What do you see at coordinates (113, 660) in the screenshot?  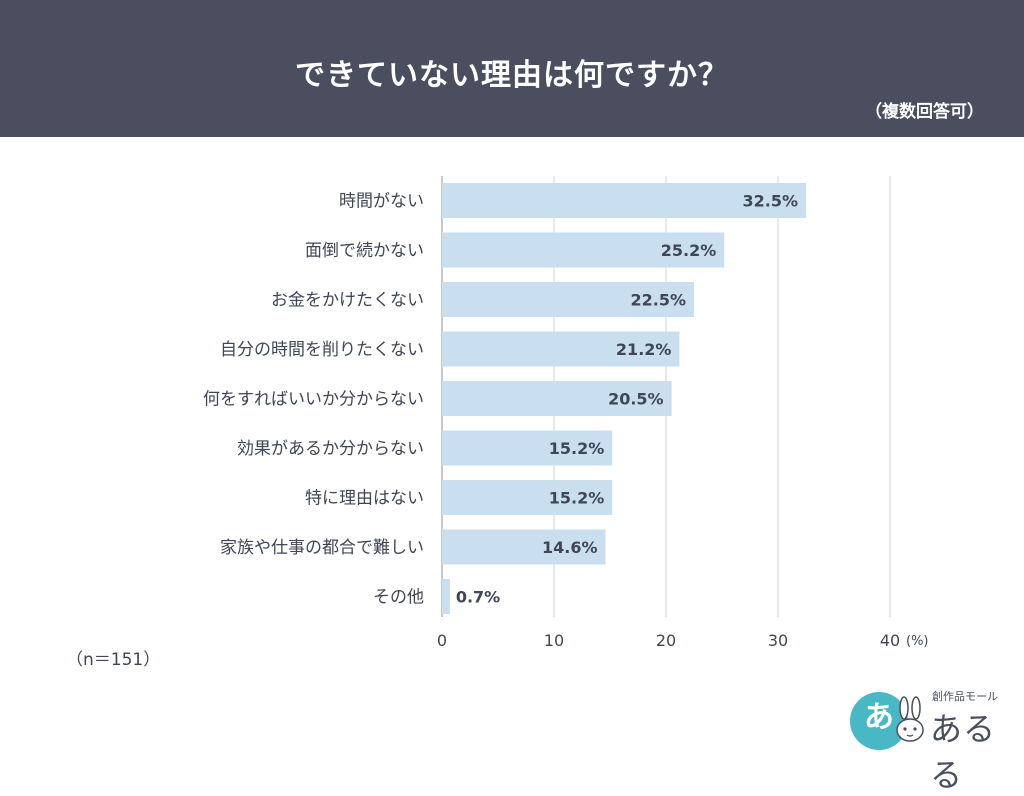 I see `sample-size-label: （n＝151）` at bounding box center [113, 660].